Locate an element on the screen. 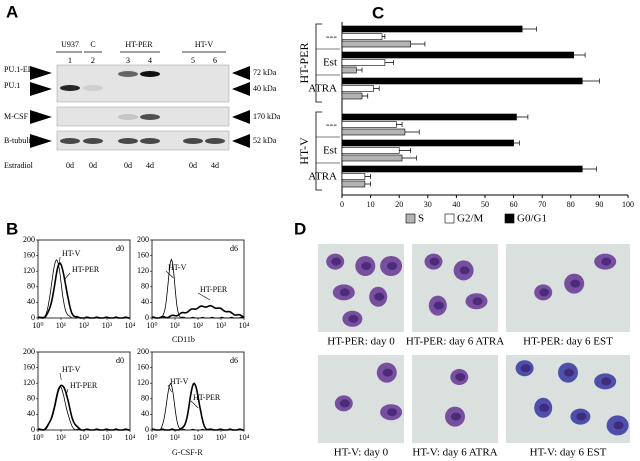  caption: HT-PER: day 6 EST is located at coordinates (568, 342).